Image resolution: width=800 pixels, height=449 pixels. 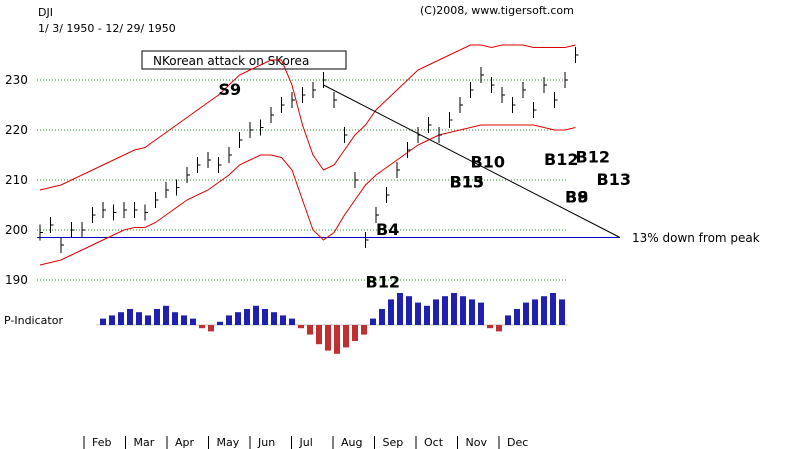 I want to click on annotation-text: NKorean attack on SKorea, so click(x=231, y=61).